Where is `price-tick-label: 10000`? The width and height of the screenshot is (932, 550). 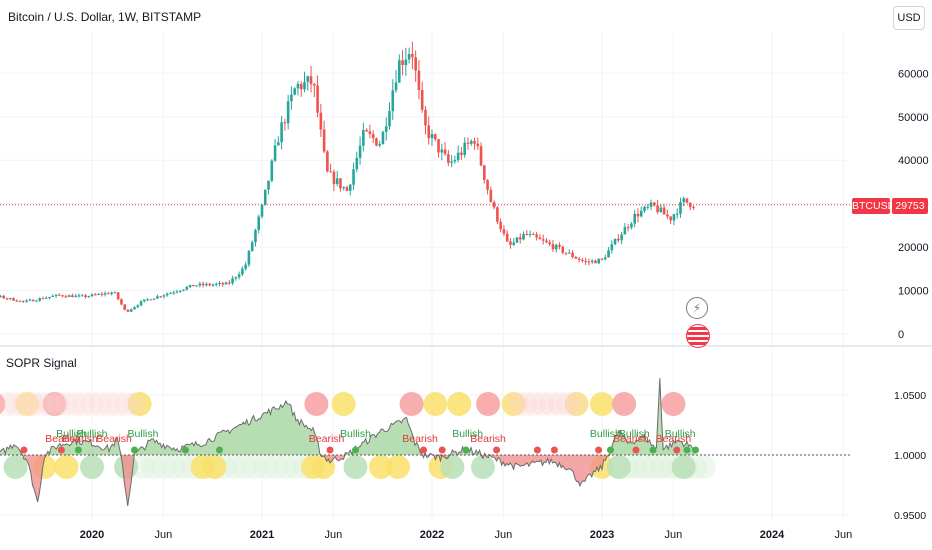
price-tick-label: 10000 is located at coordinates (913, 292).